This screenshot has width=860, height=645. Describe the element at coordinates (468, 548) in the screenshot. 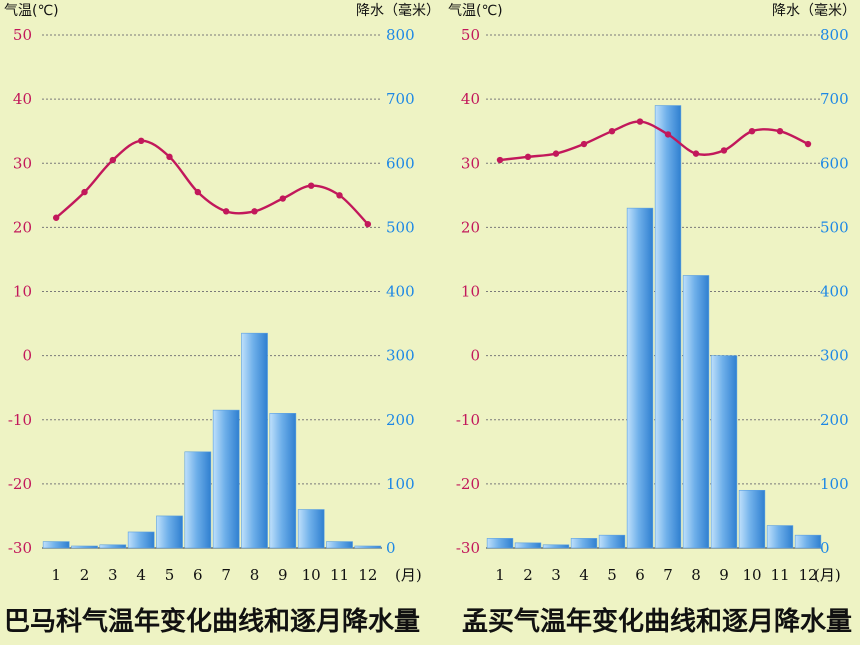

I see `mumbai-temp-tick-label: -30` at that location.